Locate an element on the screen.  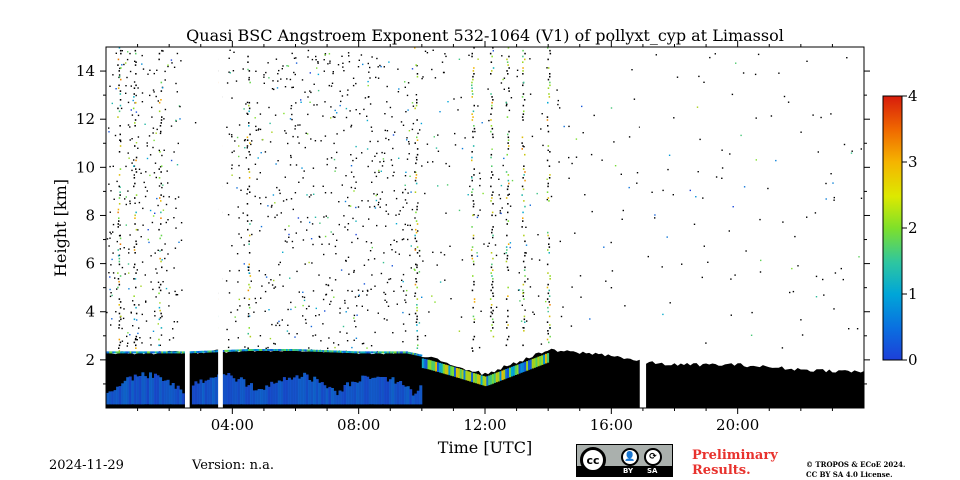
version-label: Version: n.a. is located at coordinates (233, 465).